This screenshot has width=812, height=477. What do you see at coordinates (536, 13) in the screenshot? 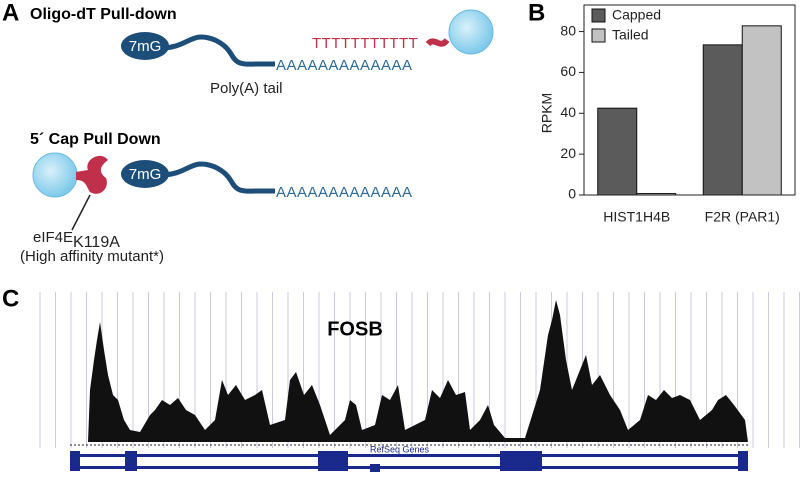
I see `panel-label: B` at bounding box center [536, 13].